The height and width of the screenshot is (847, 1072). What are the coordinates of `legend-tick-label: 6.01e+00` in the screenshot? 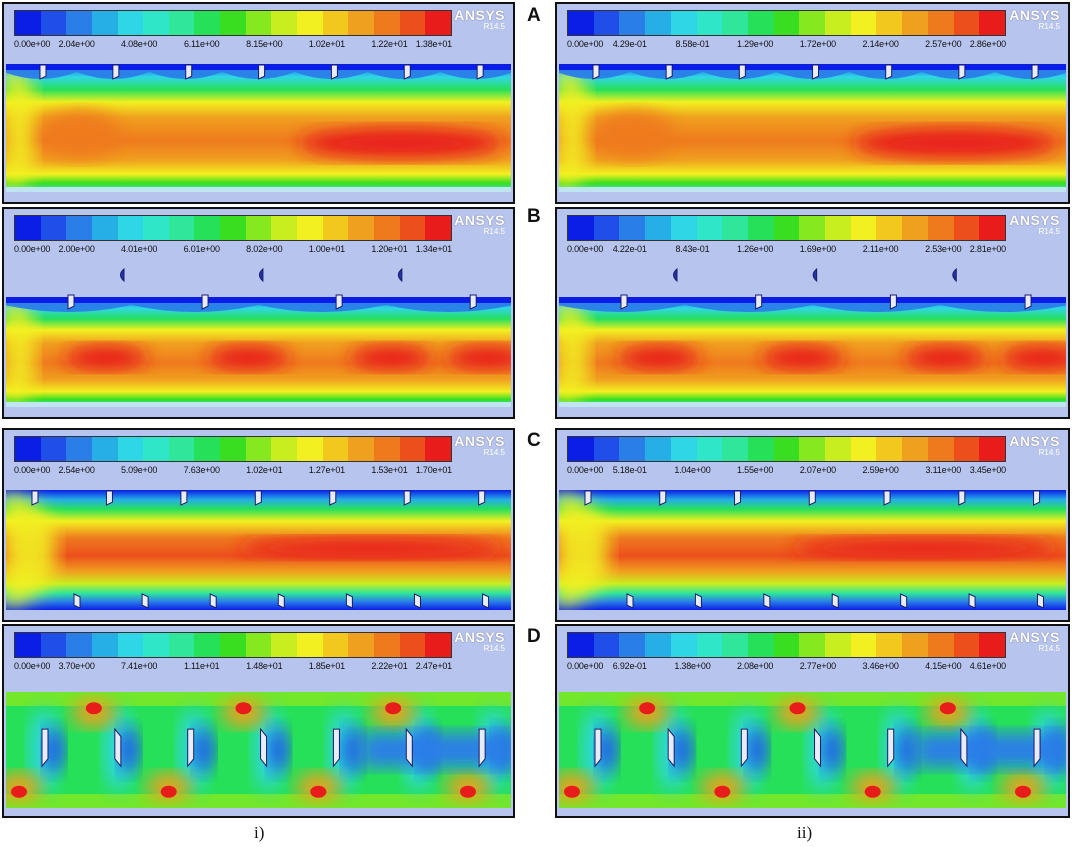 It's located at (201, 249).